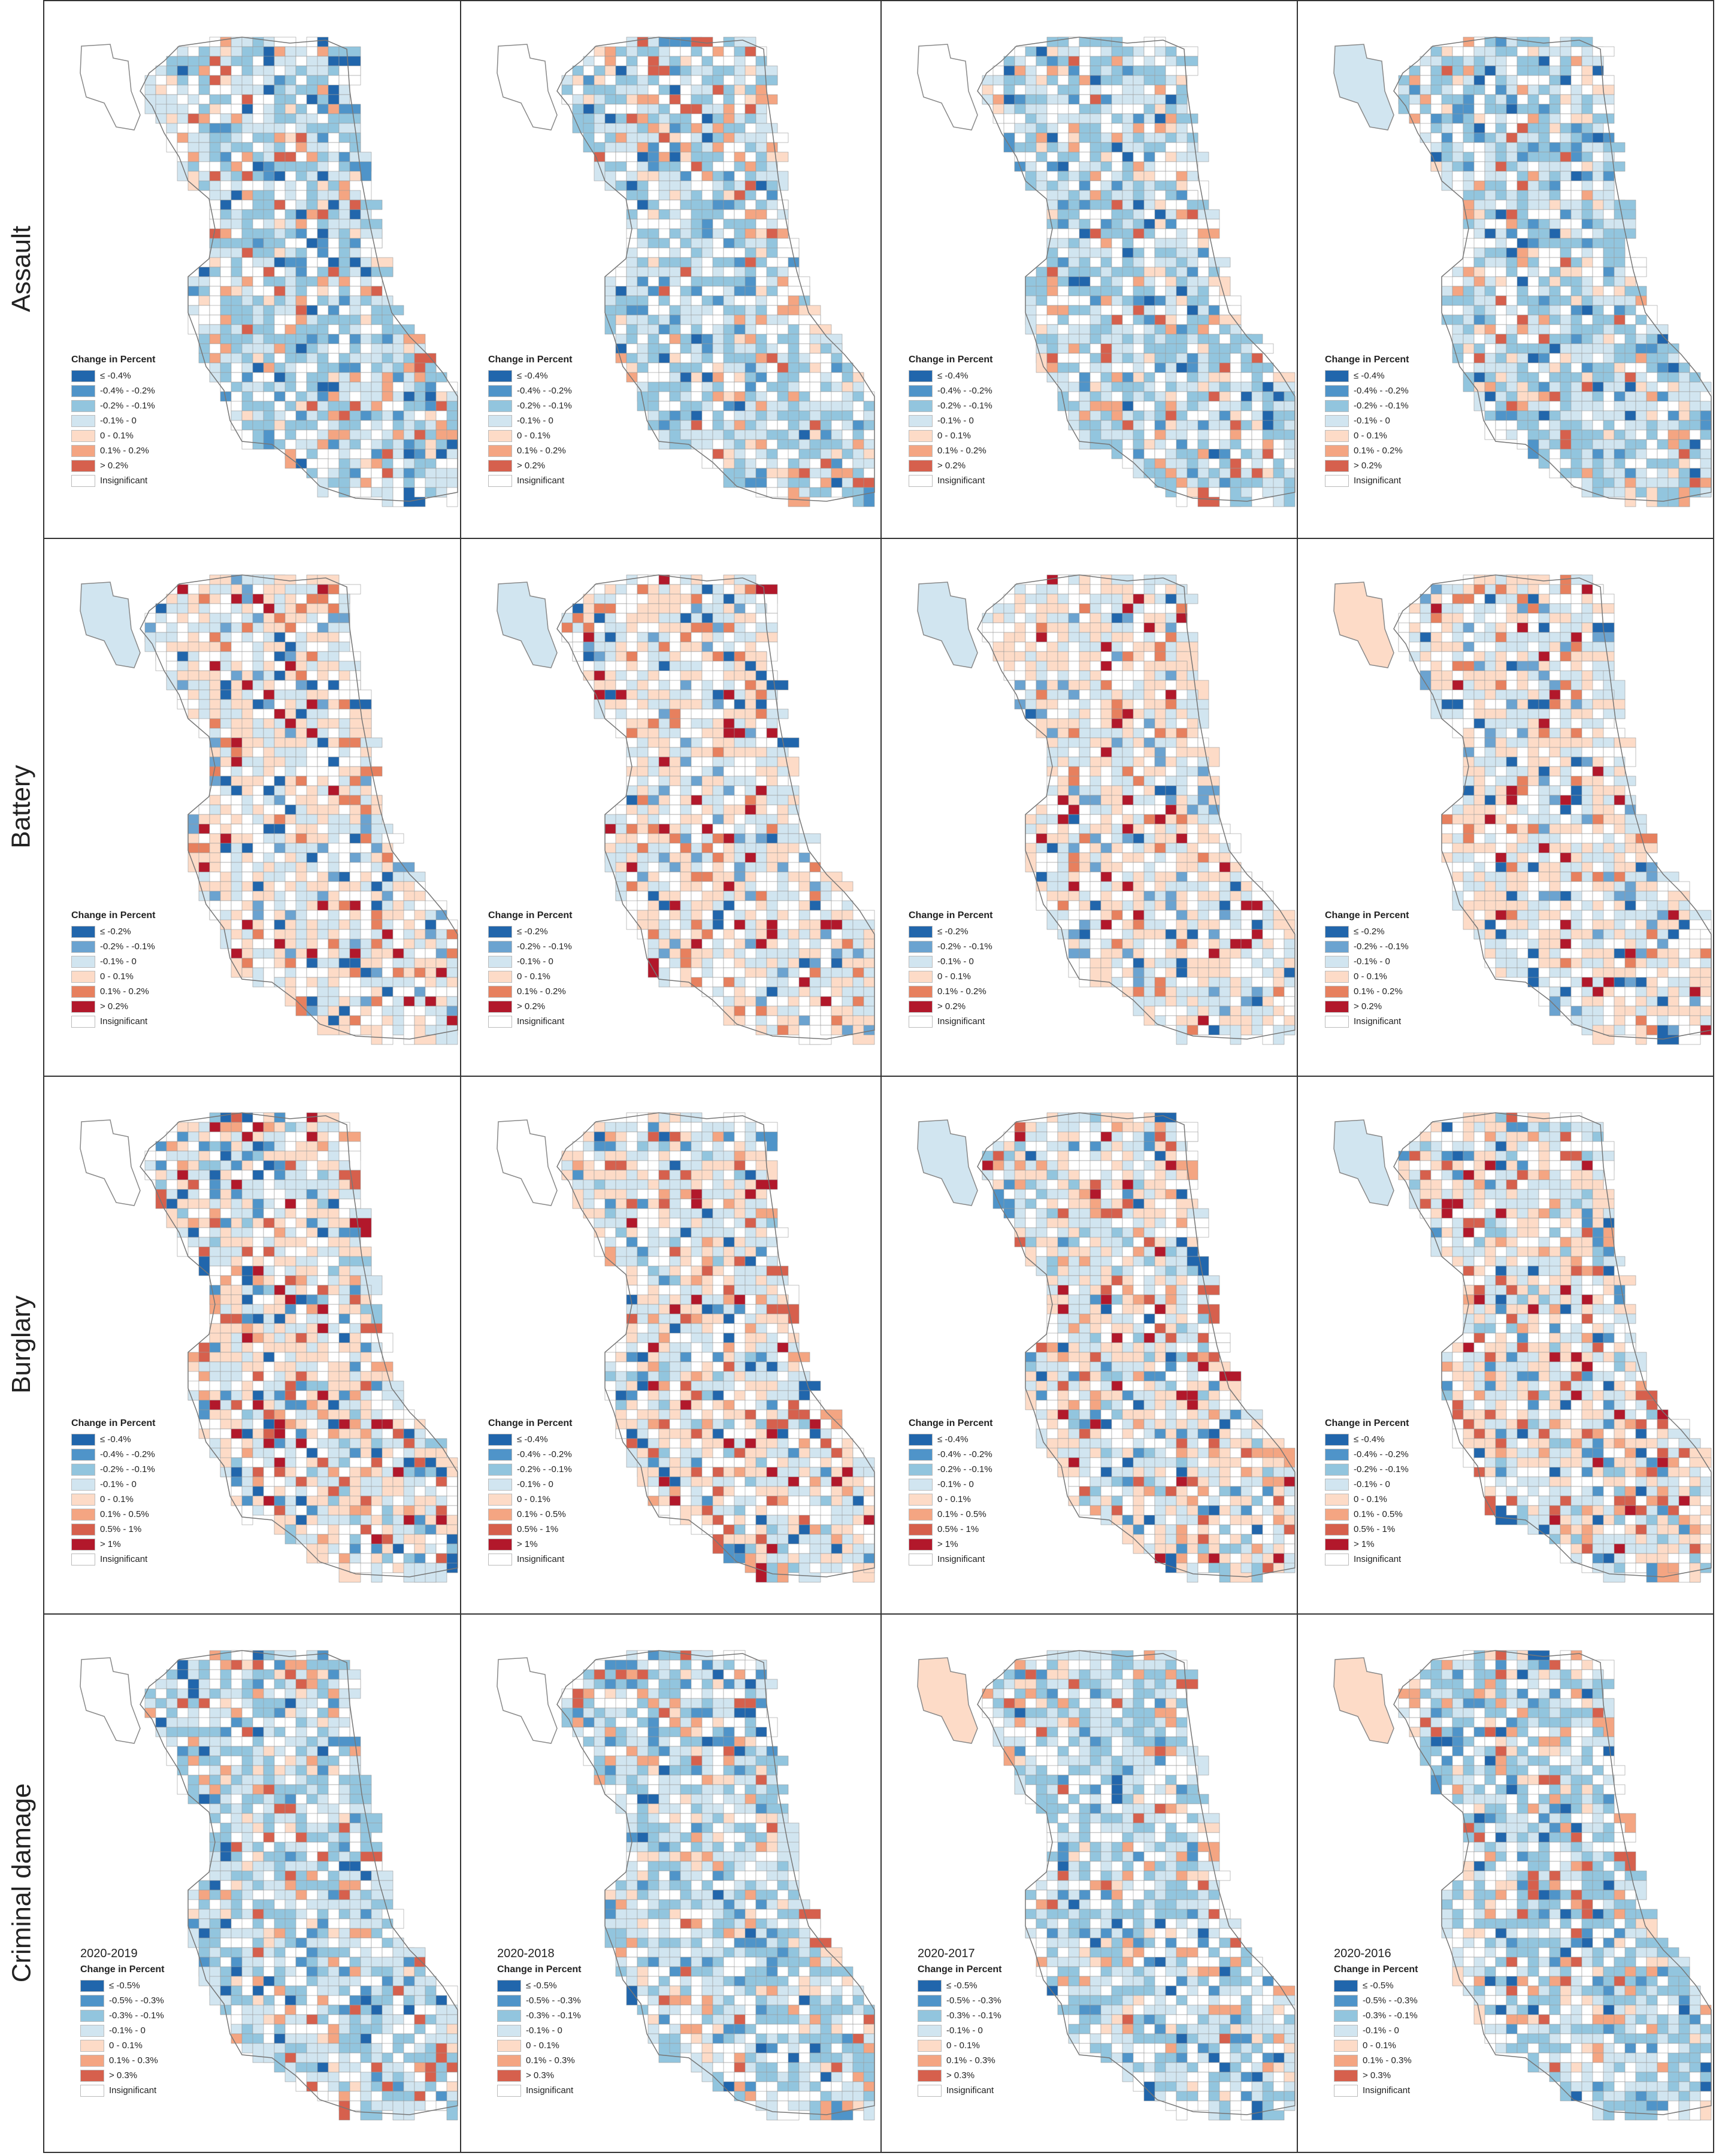 This screenshot has height=2156, width=1716. What do you see at coordinates (1372, 421) in the screenshot?
I see `legend-label: -0.1% - 0` at bounding box center [1372, 421].